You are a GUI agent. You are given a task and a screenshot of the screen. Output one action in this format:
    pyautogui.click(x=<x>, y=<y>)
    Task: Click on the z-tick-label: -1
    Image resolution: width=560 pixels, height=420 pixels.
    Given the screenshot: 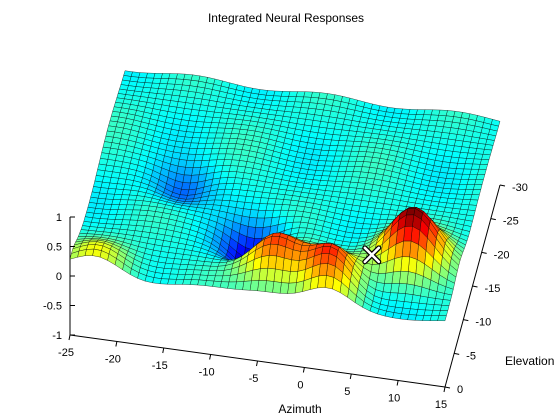 What is the action you would take?
    pyautogui.click(x=57, y=336)
    